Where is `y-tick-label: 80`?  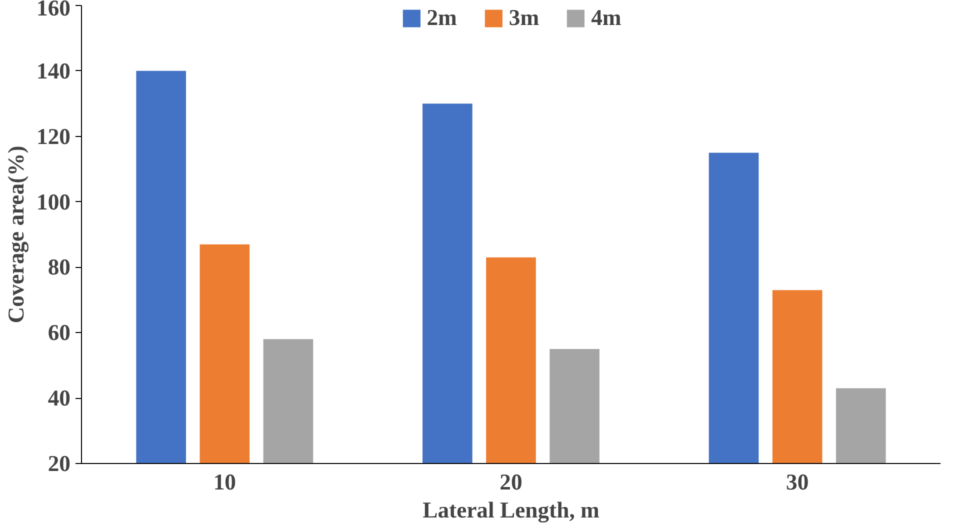
y-tick-label: 80 is located at coordinates (59, 267).